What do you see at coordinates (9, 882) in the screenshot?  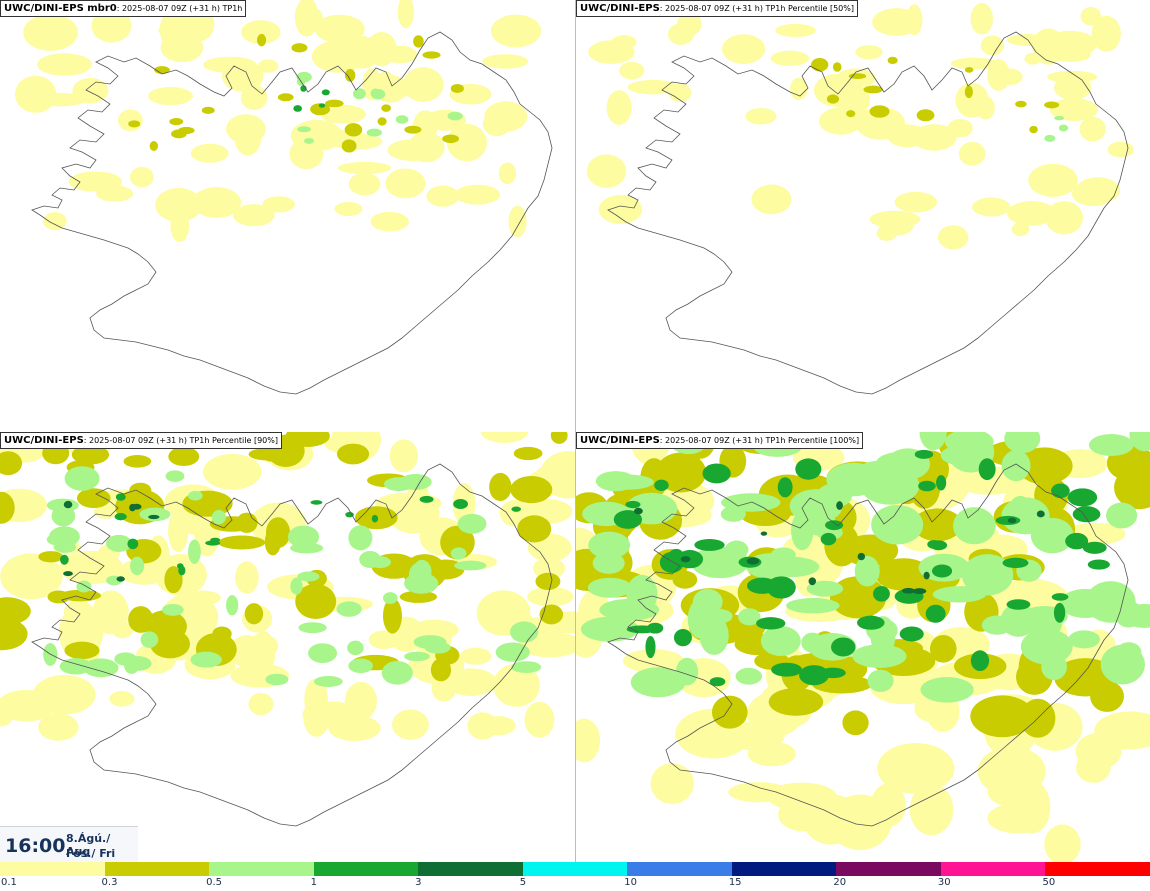 I see `legend-label: 0.1` at bounding box center [9, 882].